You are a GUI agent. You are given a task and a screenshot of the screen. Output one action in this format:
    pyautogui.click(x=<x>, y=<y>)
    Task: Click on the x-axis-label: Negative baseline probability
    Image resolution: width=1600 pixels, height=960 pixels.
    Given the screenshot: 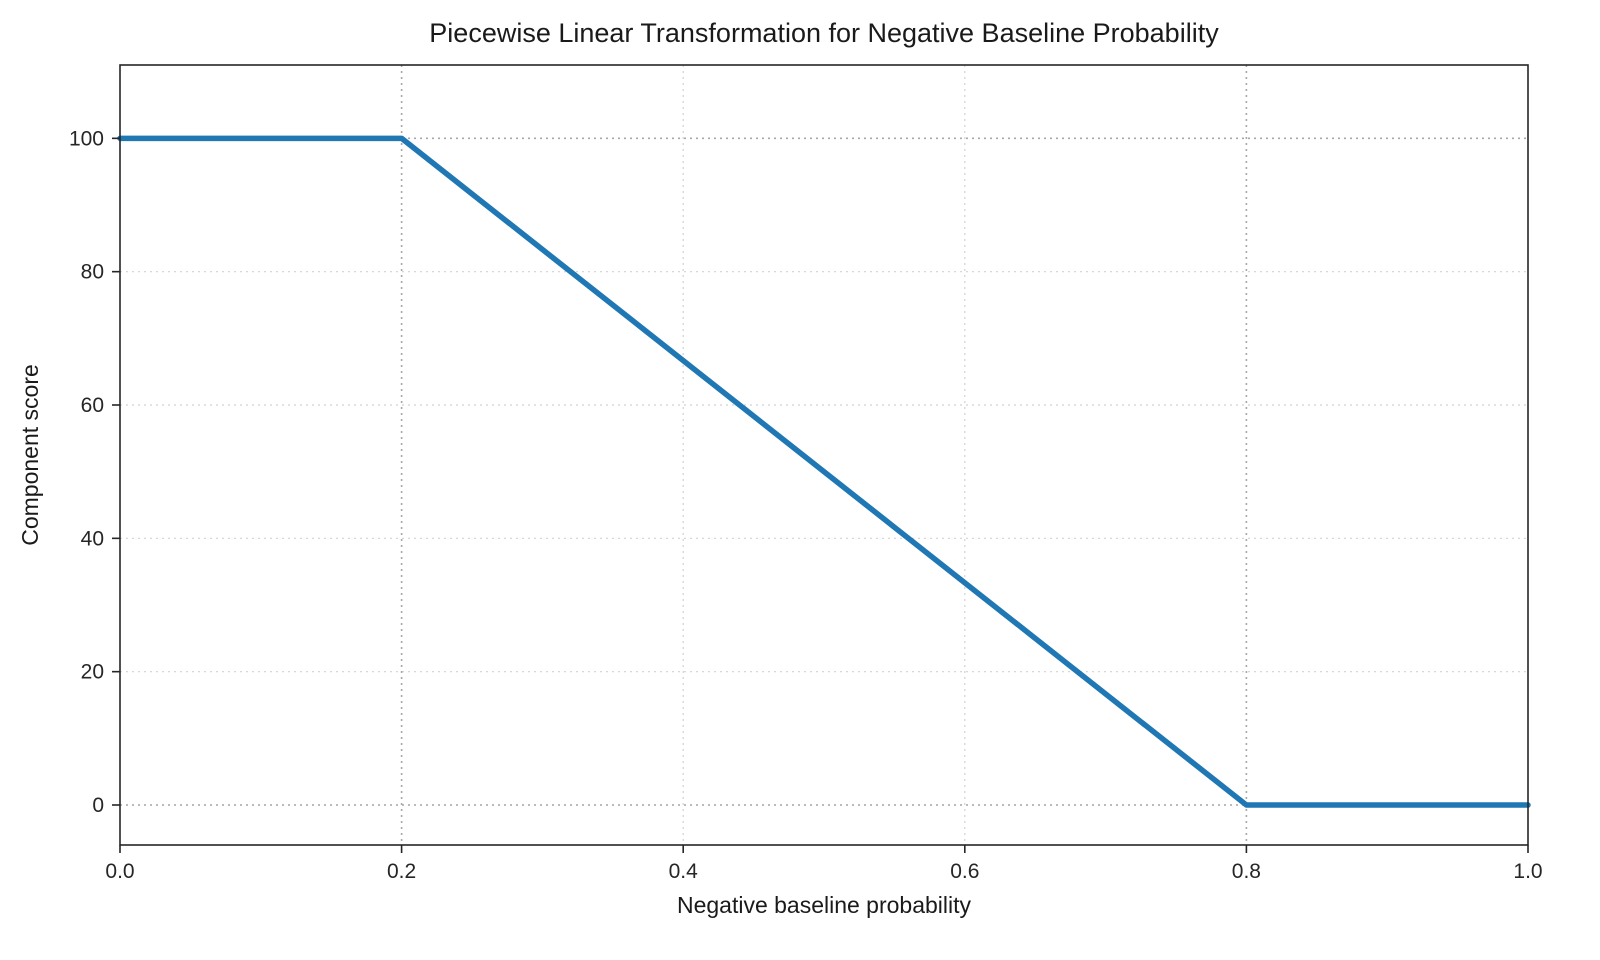 What is the action you would take?
    pyautogui.click(x=824, y=905)
    